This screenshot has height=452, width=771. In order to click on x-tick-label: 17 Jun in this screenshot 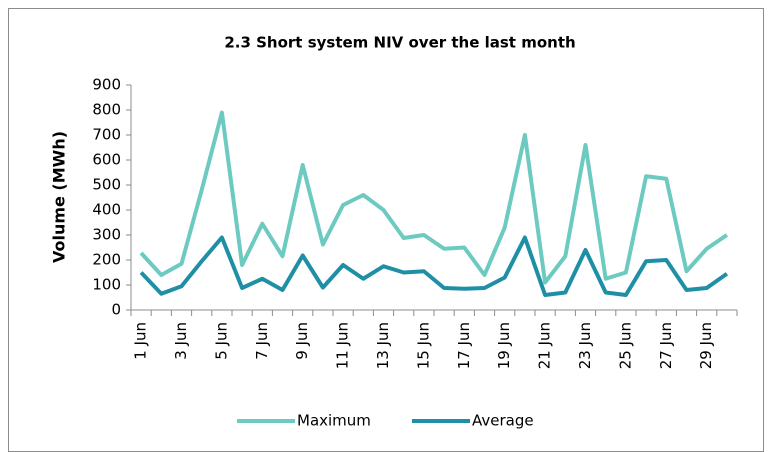, I will do `click(464, 345)`.